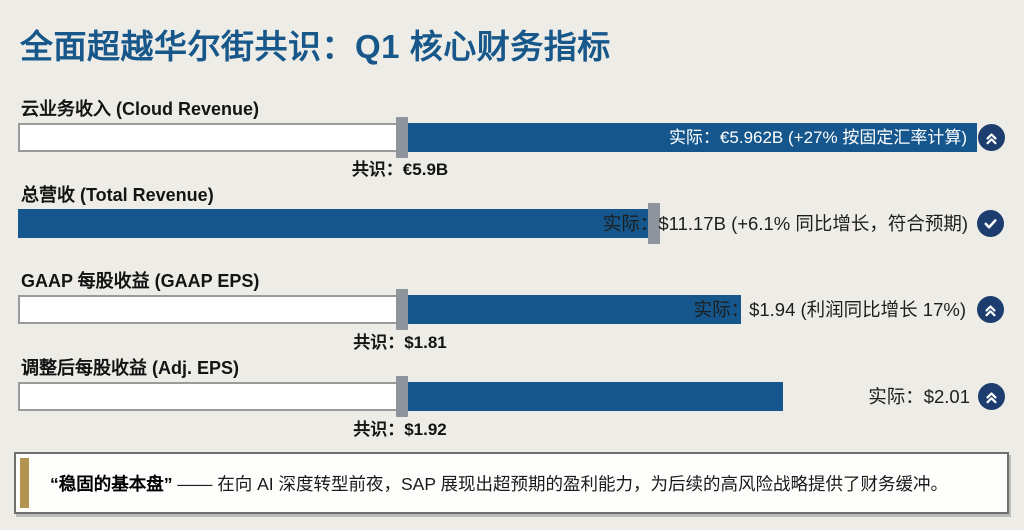 The image size is (1024, 530). What do you see at coordinates (24, 483) in the screenshot?
I see `gold-accent-bar` at bounding box center [24, 483].